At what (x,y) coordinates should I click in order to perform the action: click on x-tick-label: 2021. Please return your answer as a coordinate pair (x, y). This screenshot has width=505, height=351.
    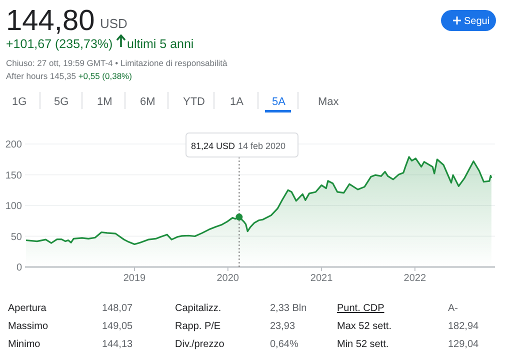
    Looking at the image, I should click on (322, 278).